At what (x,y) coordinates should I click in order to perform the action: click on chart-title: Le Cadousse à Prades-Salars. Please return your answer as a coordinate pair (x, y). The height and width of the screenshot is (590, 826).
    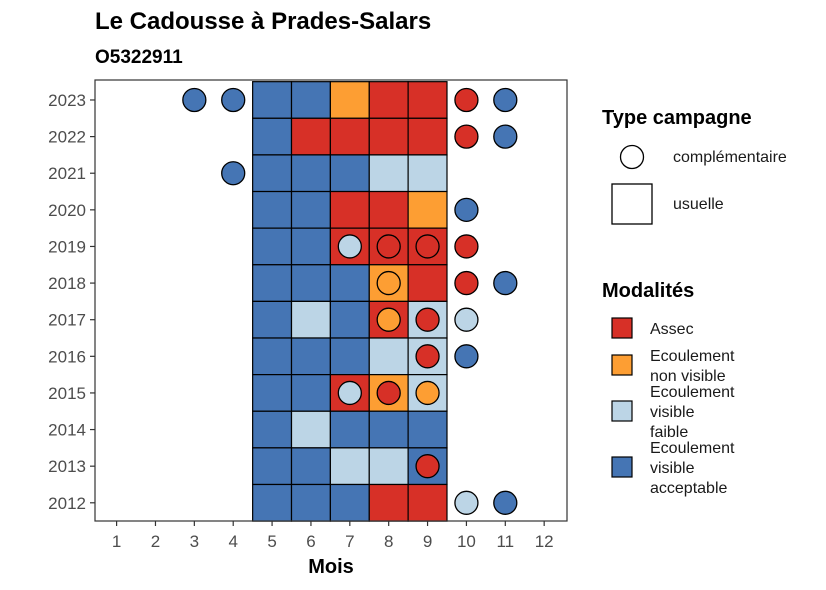
    Looking at the image, I should click on (263, 21).